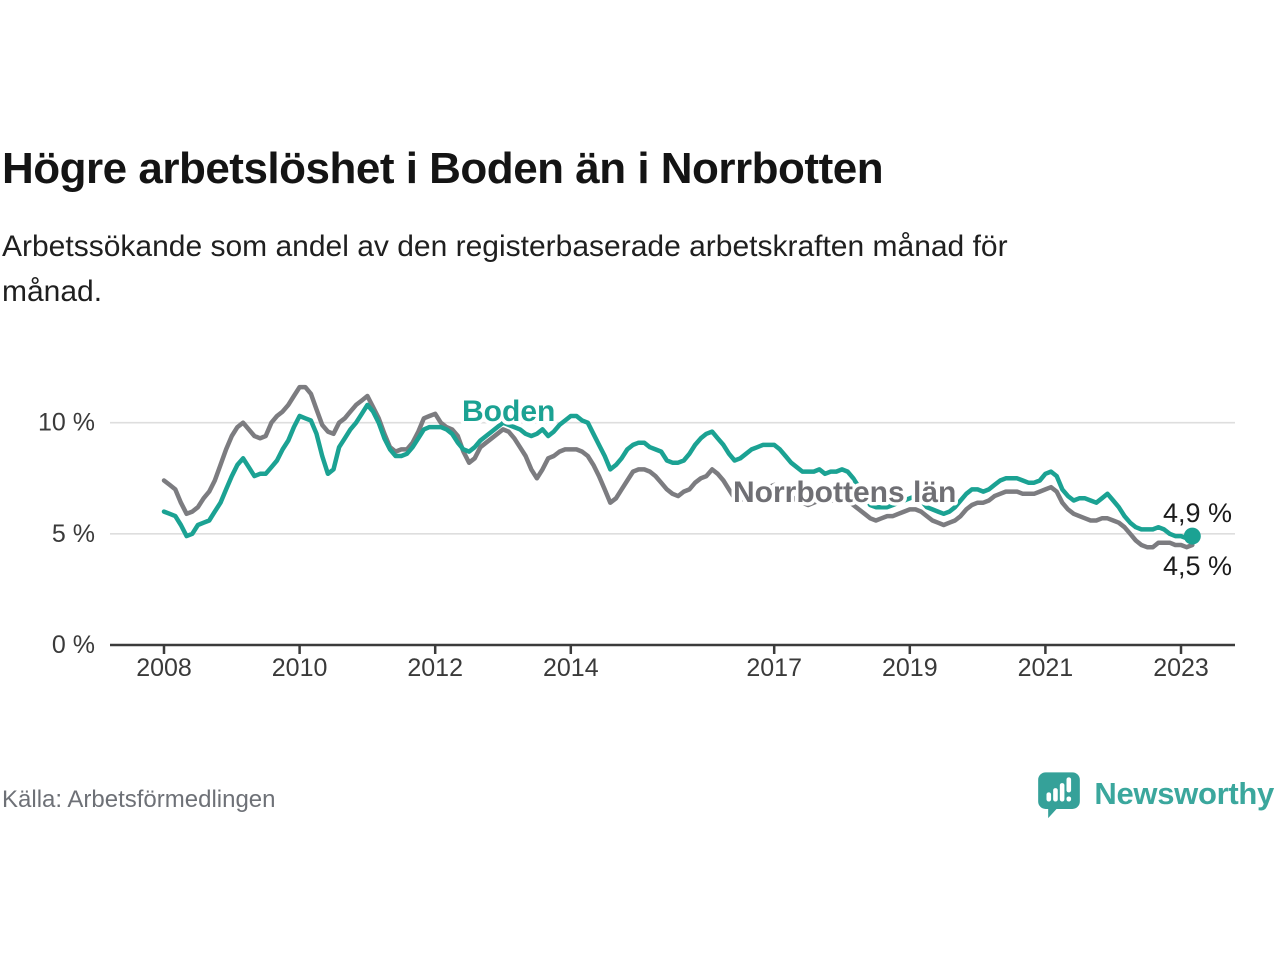 The height and width of the screenshot is (960, 1280). I want to click on end-value-label-boden: 4,9 %, so click(1197, 513).